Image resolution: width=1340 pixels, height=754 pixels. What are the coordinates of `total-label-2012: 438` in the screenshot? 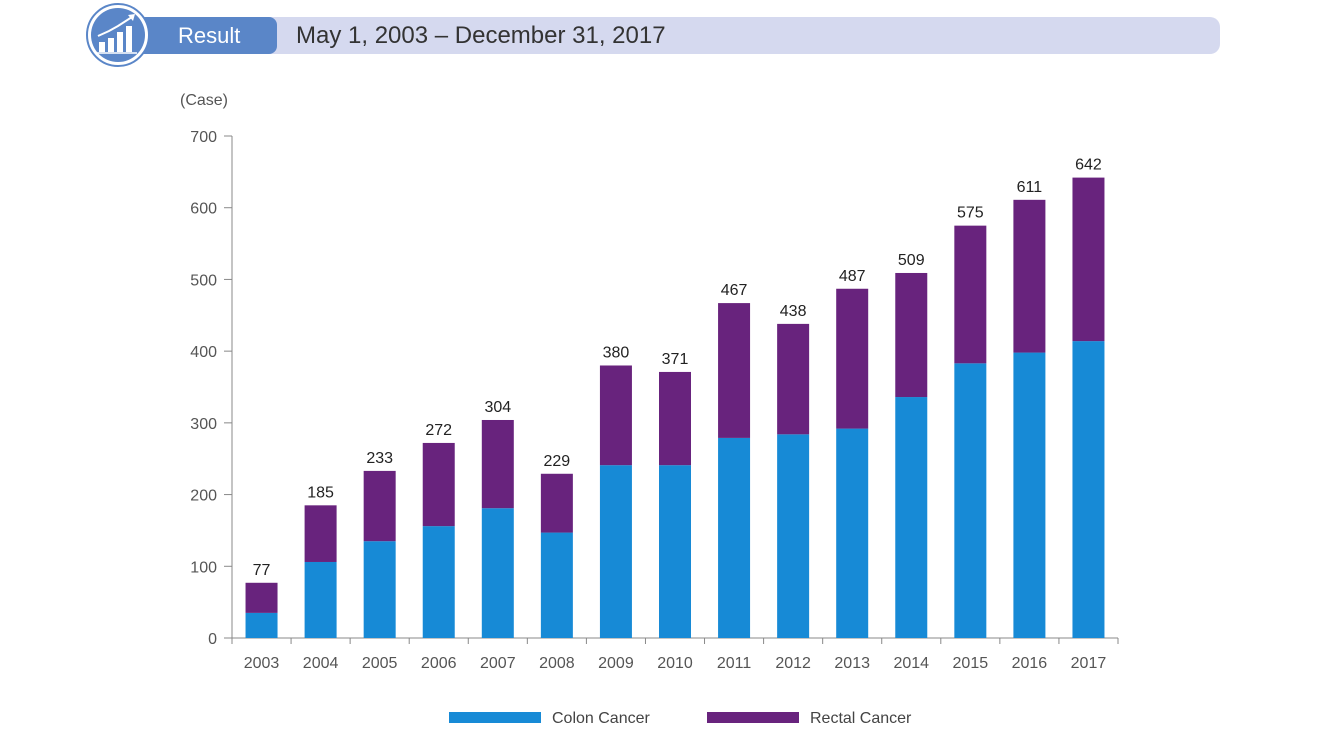 It's located at (793, 311).